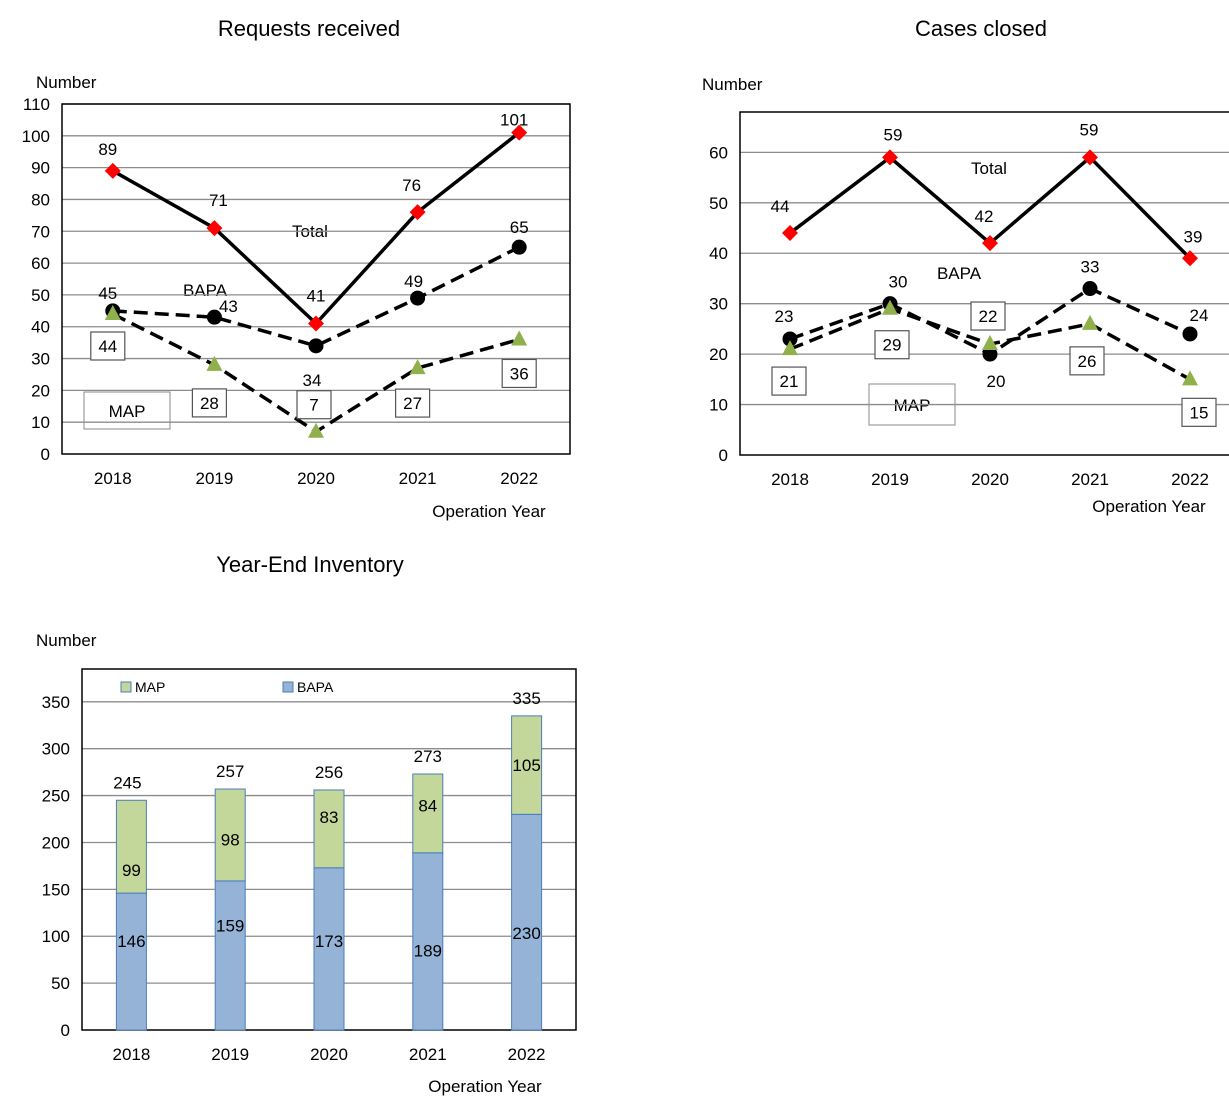 The height and width of the screenshot is (1102, 1229). What do you see at coordinates (892, 345) in the screenshot?
I see `data-label-map: 29` at bounding box center [892, 345].